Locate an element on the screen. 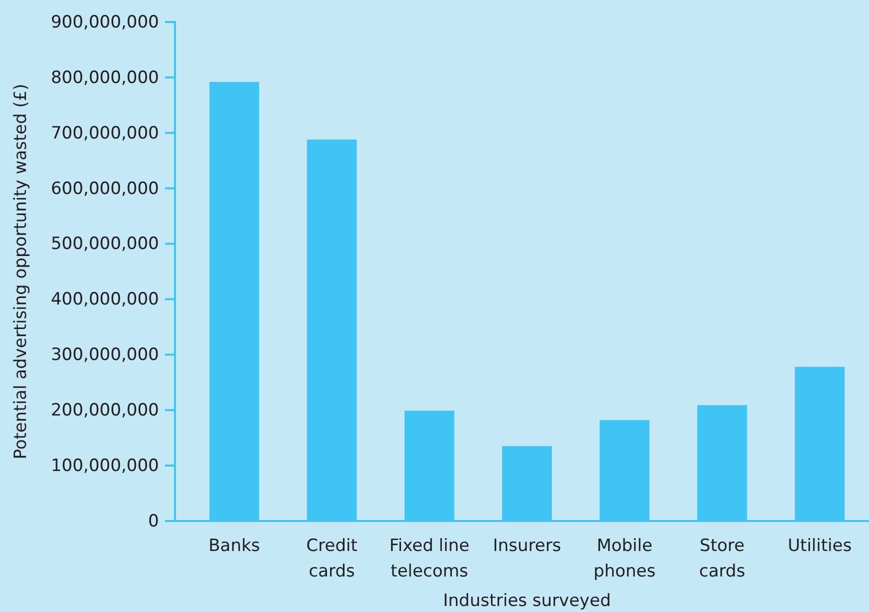  y-tick-label: 400,000,000 is located at coordinates (104, 300).